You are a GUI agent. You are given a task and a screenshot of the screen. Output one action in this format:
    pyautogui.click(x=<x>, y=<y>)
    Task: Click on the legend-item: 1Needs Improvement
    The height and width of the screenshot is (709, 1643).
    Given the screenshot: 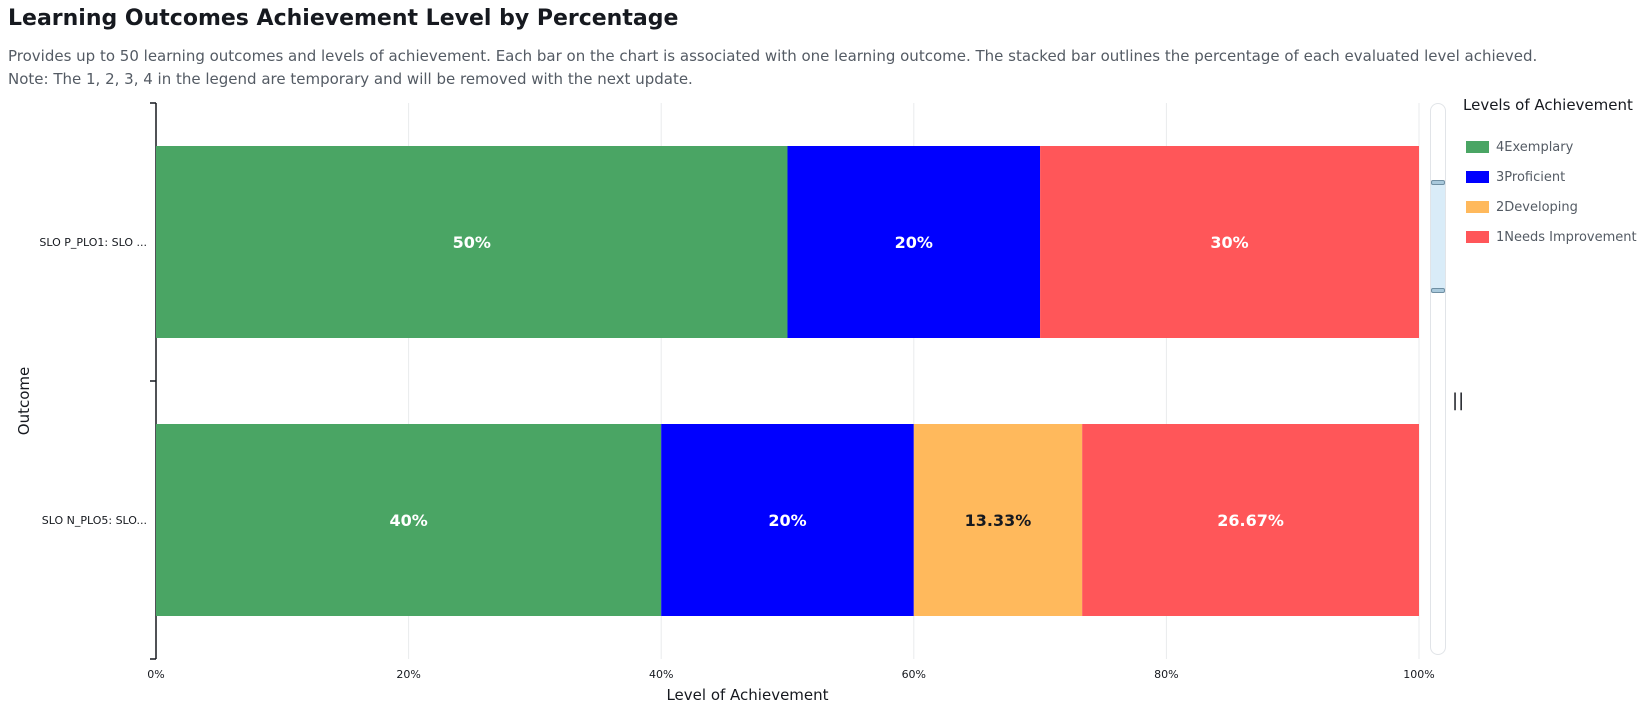 What is the action you would take?
    pyautogui.click(x=1553, y=237)
    